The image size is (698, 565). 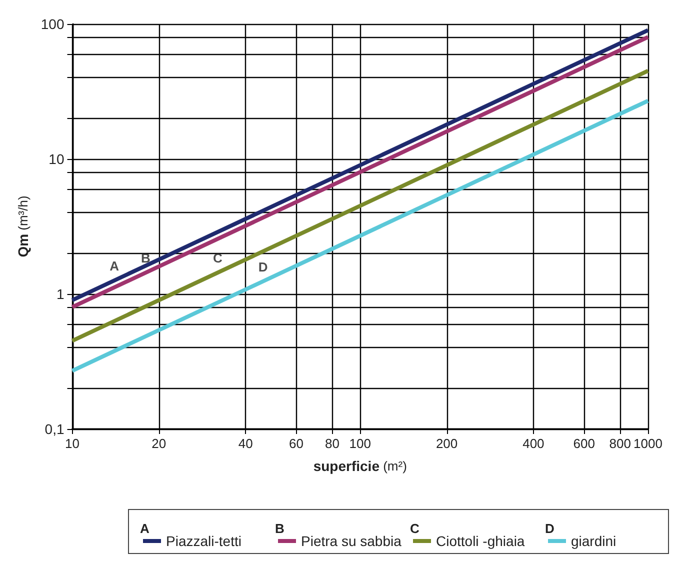 What do you see at coordinates (217, 258) in the screenshot?
I see `annotation: C` at bounding box center [217, 258].